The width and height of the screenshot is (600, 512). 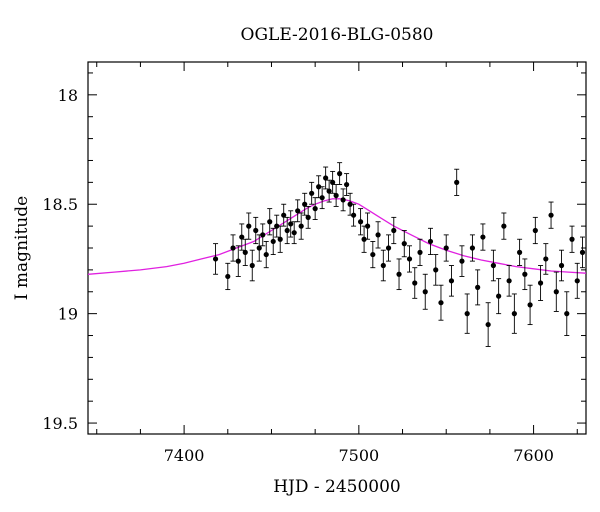 What do you see at coordinates (68, 314) in the screenshot?
I see `y-tick-label: 19` at bounding box center [68, 314].